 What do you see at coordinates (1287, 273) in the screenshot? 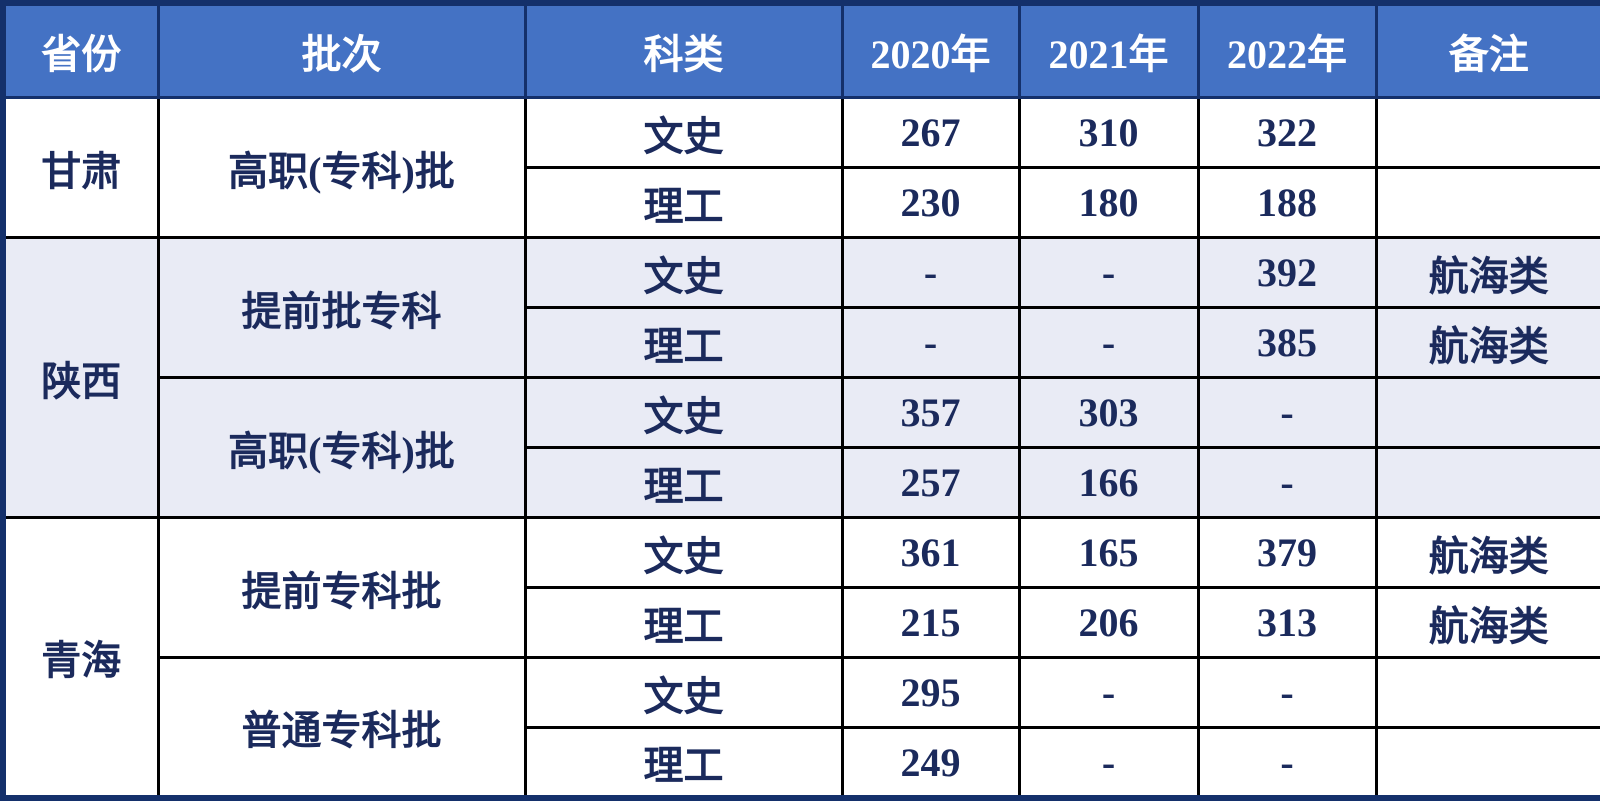
I see `score-cell: 392` at bounding box center [1287, 273].